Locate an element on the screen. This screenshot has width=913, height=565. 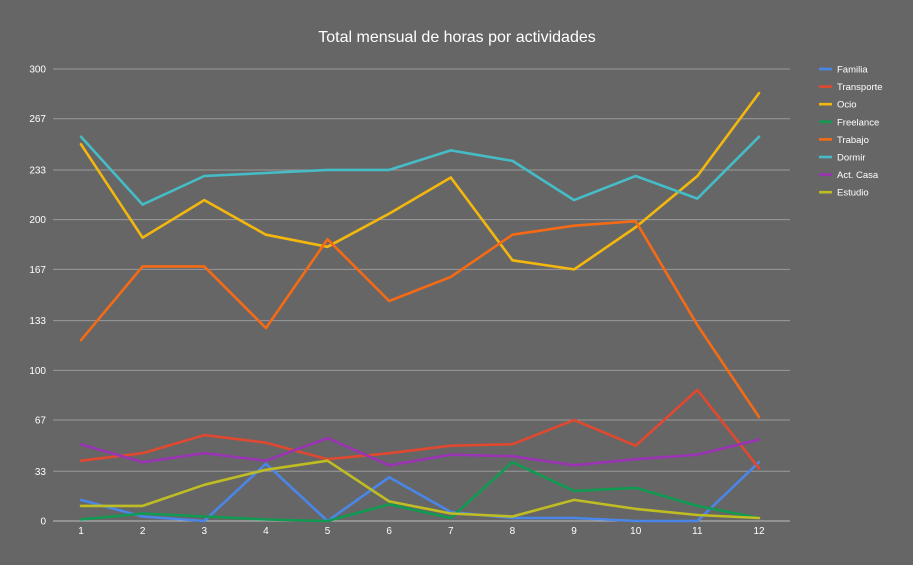
series-line-act-casa is located at coordinates (420, 451).